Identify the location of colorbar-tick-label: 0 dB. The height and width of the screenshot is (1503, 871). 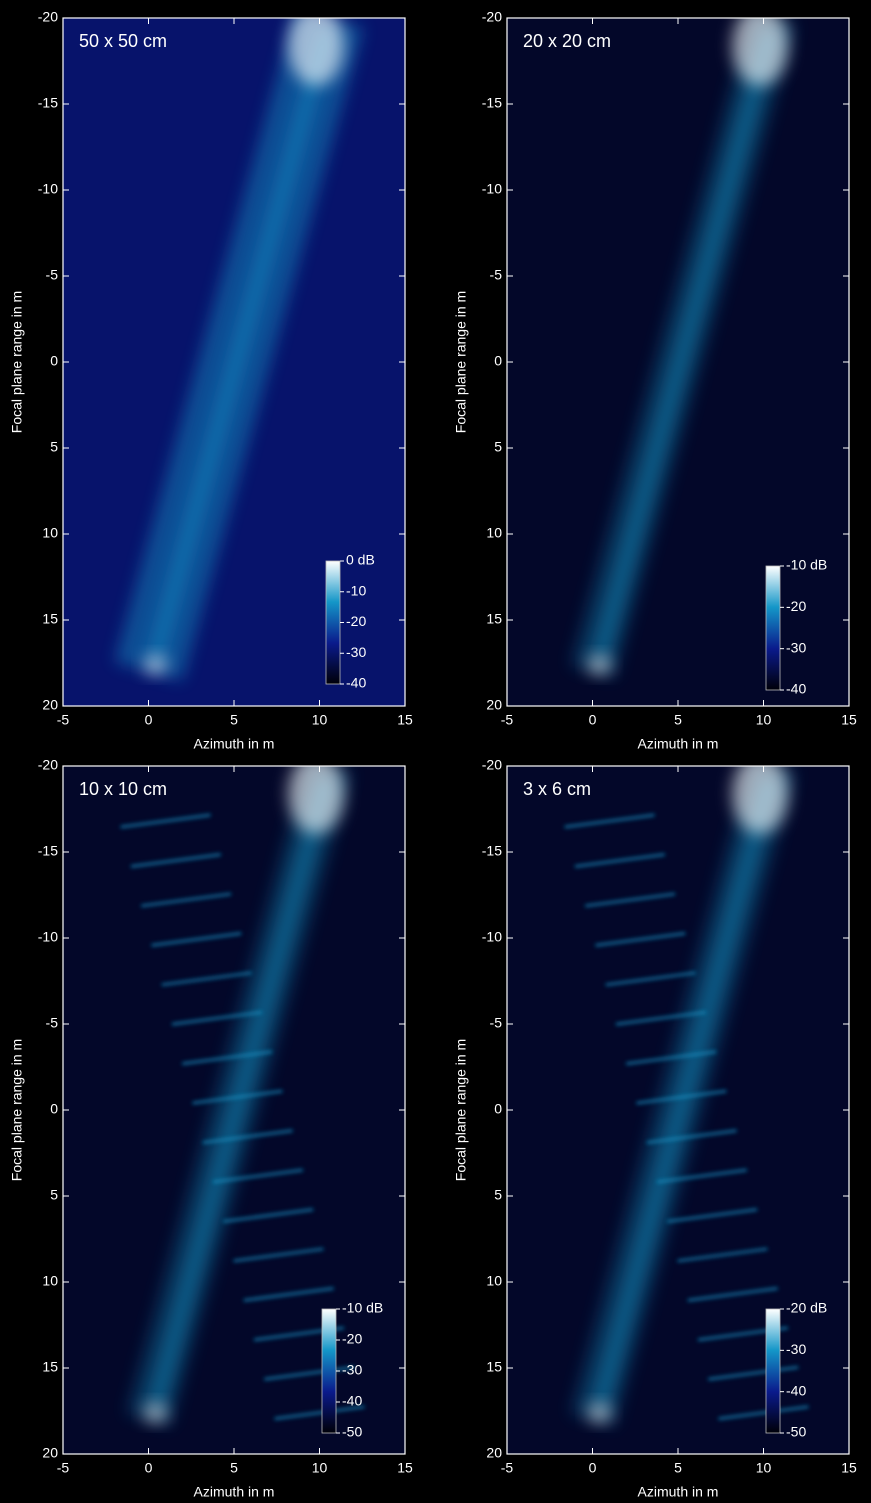
(360, 560).